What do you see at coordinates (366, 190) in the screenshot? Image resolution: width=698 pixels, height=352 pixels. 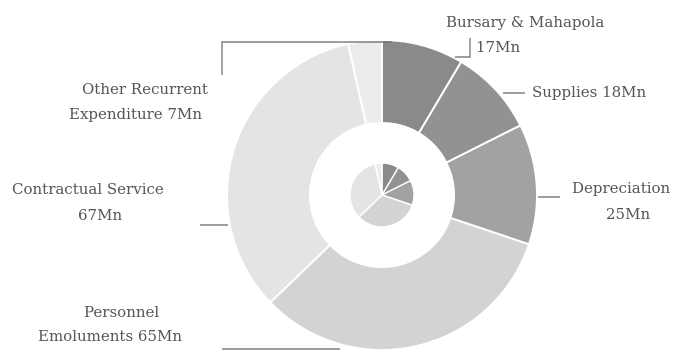 I see `inner-slice-contractual` at bounding box center [366, 190].